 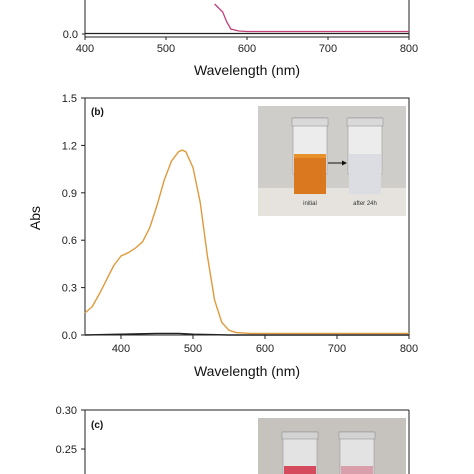 I want to click on panel-c-axes: 0.30 0.25, so click(x=70, y=430).